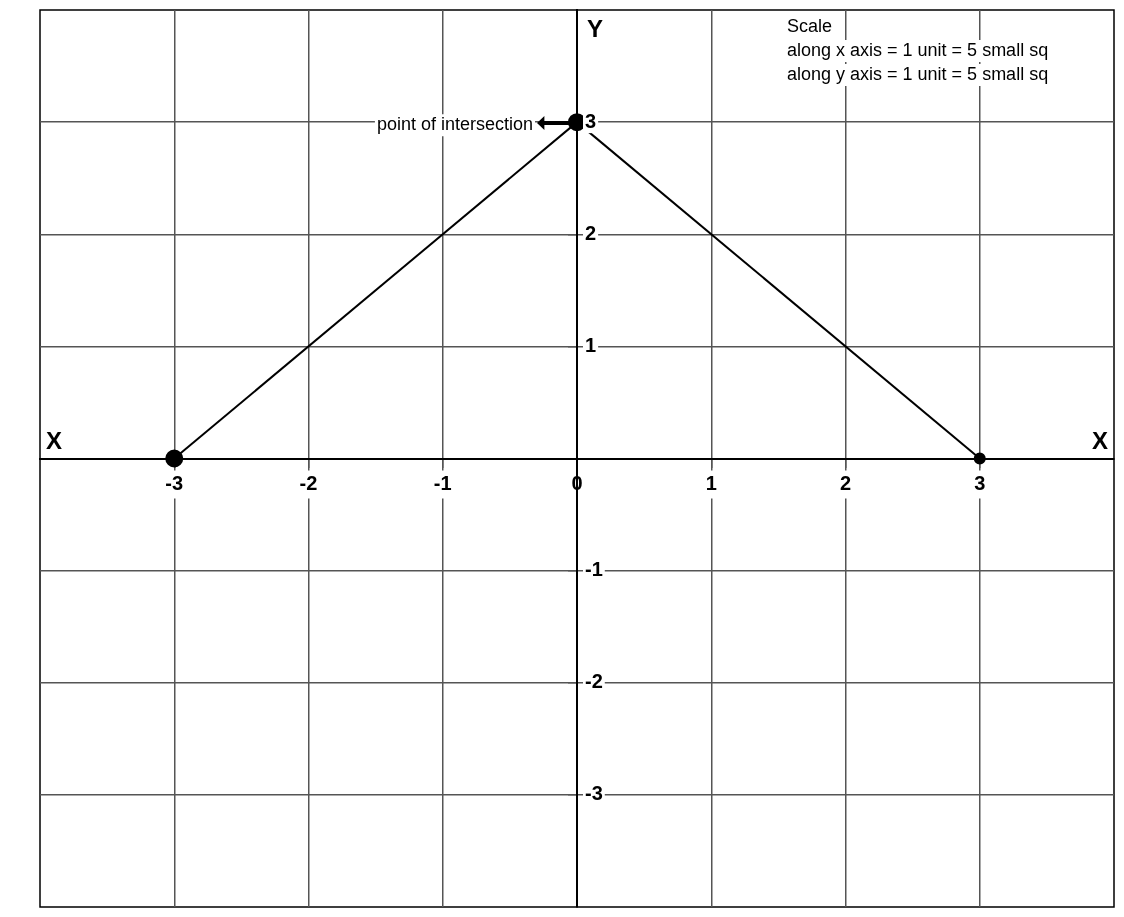 This screenshot has height=917, width=1124. What do you see at coordinates (711, 483) in the screenshot?
I see `x-tick-label: 1` at bounding box center [711, 483].